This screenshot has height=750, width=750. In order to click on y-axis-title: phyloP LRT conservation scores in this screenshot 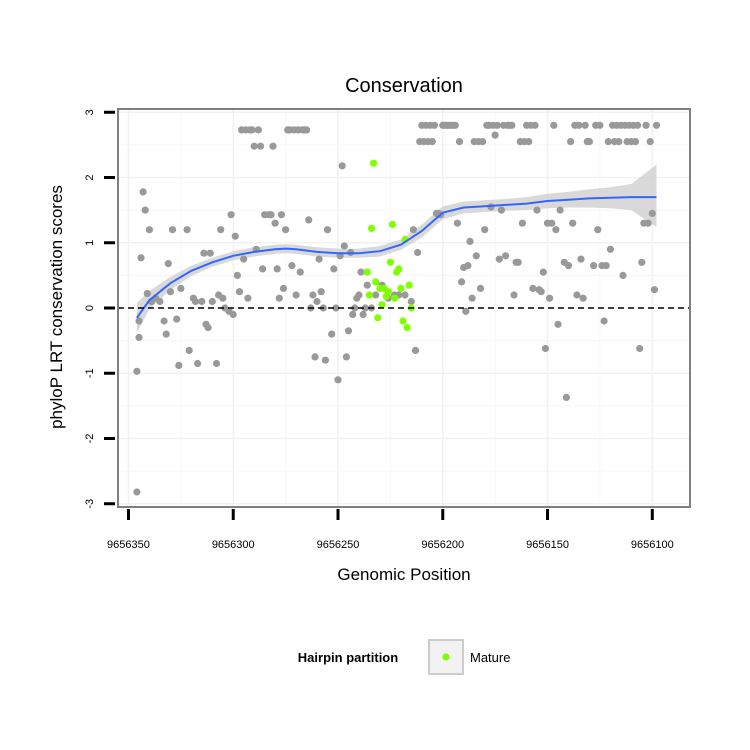, I will do `click(56, 307)`.